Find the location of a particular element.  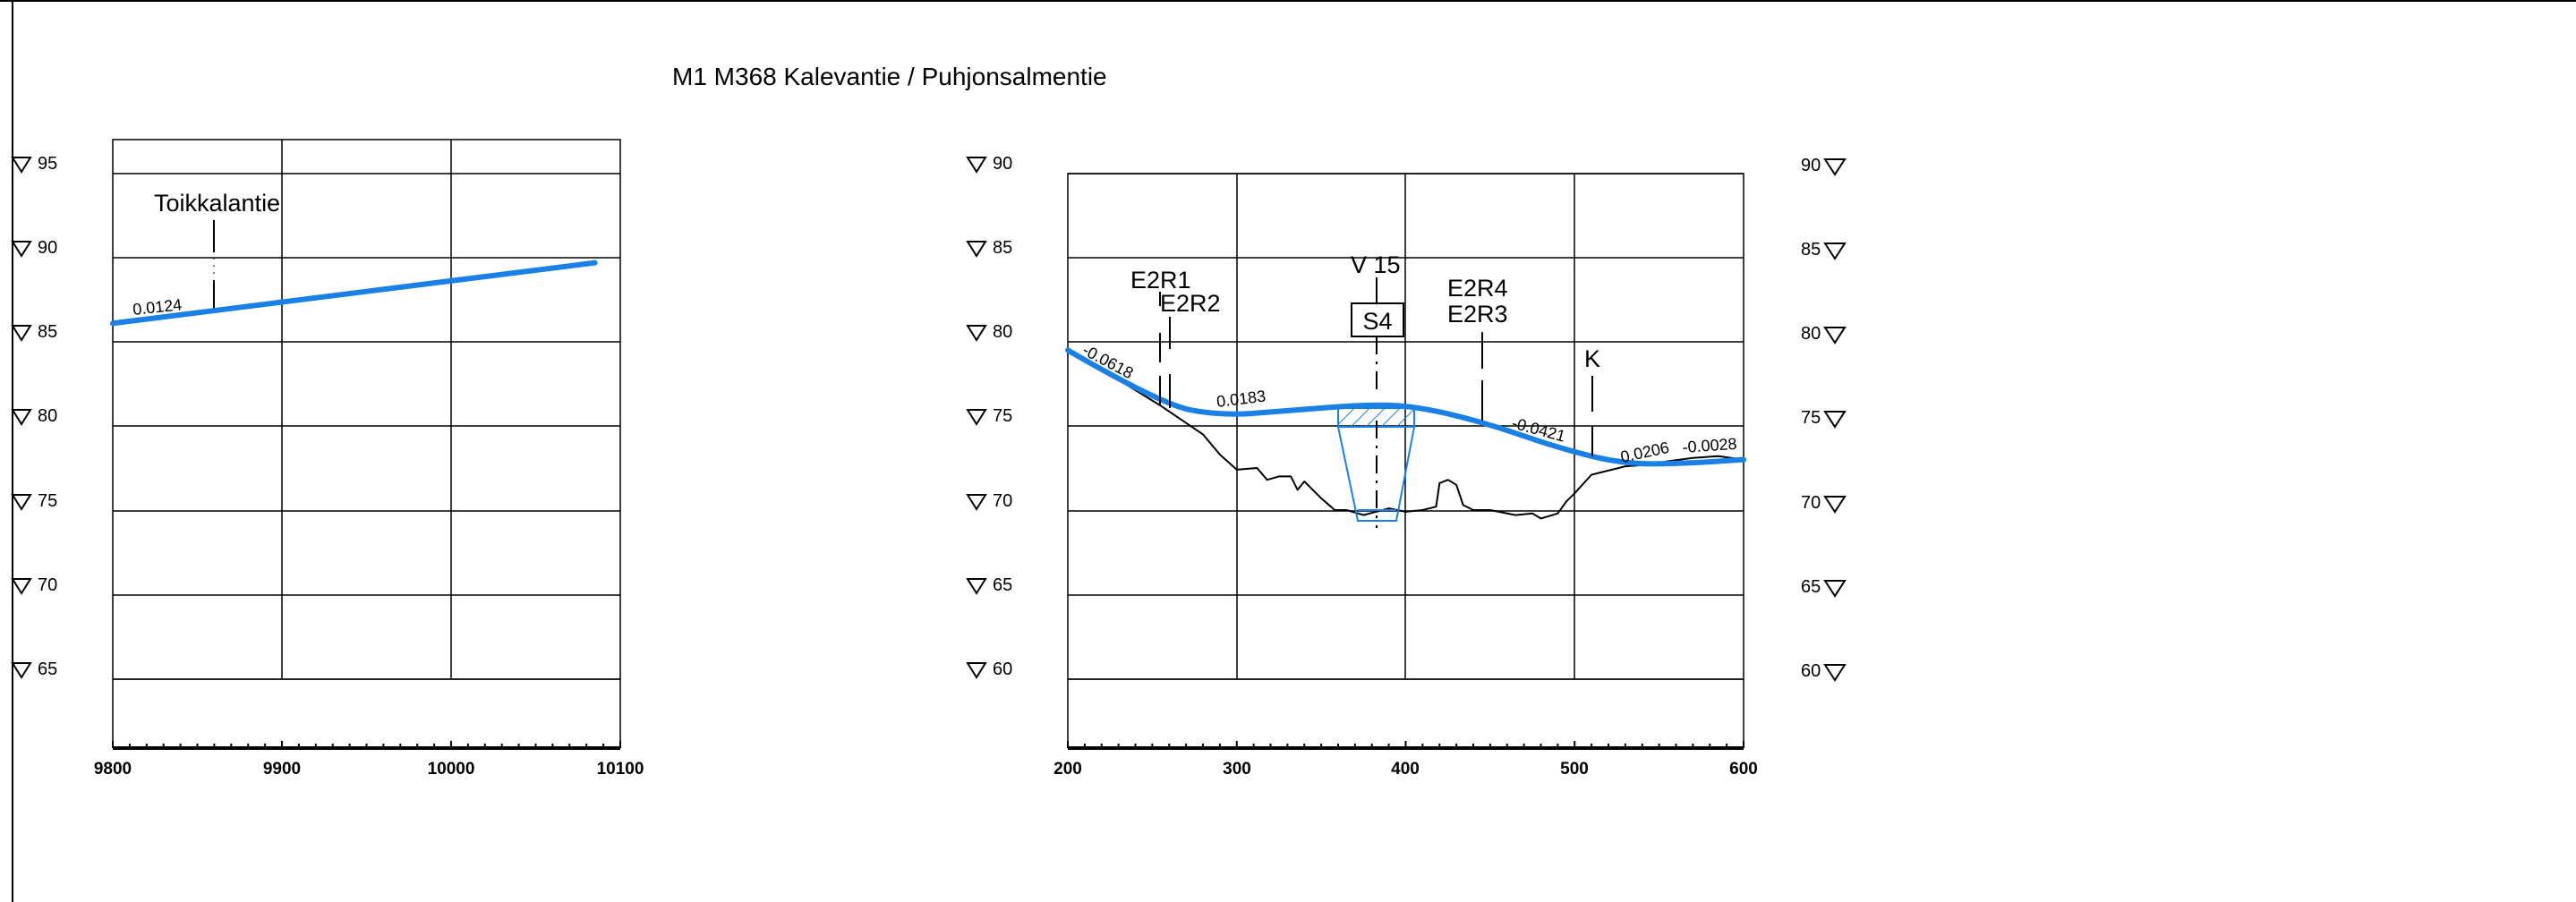

right-elevation-marker-right: 85 is located at coordinates (1824, 250).